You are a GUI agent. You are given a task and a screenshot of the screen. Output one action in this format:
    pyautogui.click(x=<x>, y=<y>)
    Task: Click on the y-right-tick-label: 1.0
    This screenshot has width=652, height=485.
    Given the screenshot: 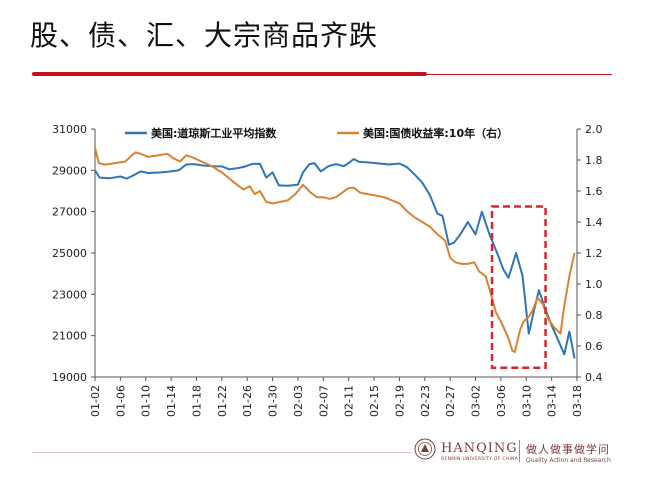 What is the action you would take?
    pyautogui.click(x=594, y=284)
    